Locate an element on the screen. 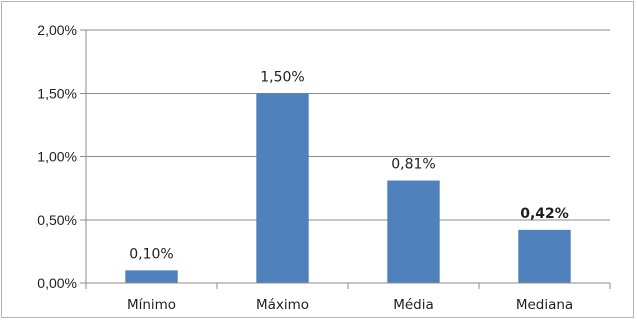 The image size is (637, 321). y-tick-label: 2,00% is located at coordinates (57, 30).